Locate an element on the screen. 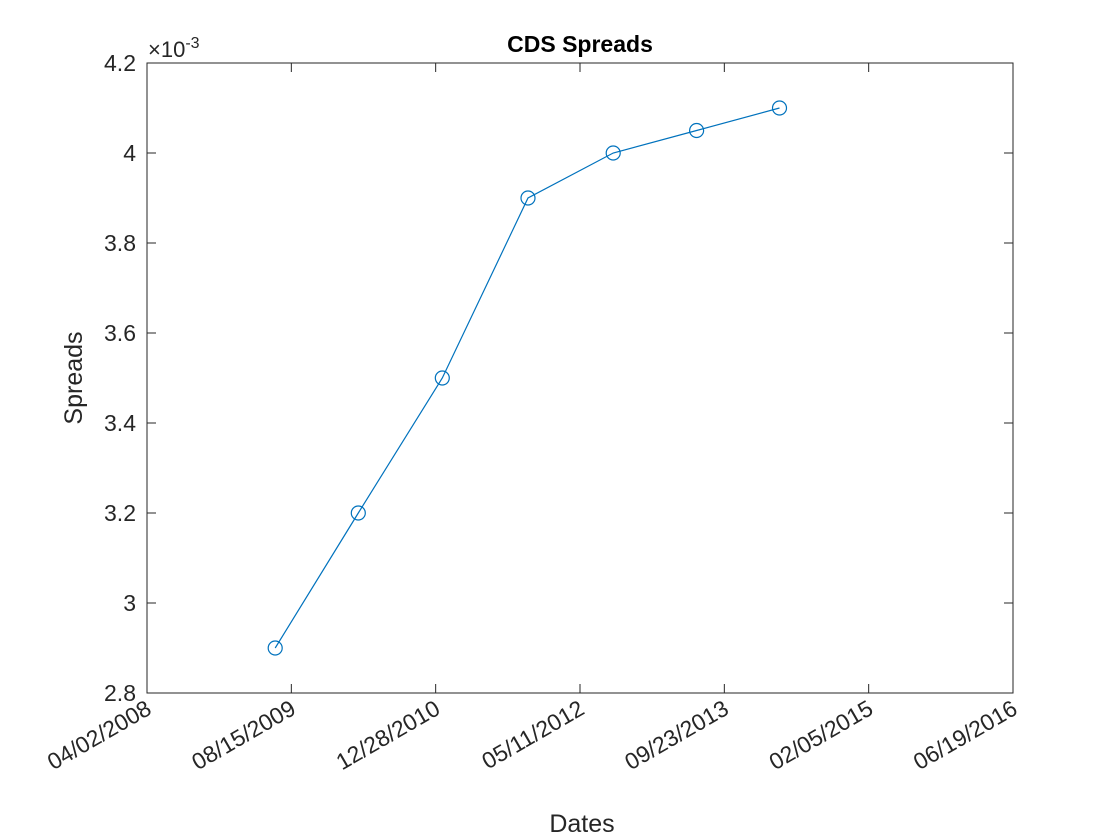  y-axis-exponent-power: -3 is located at coordinates (192, 43).